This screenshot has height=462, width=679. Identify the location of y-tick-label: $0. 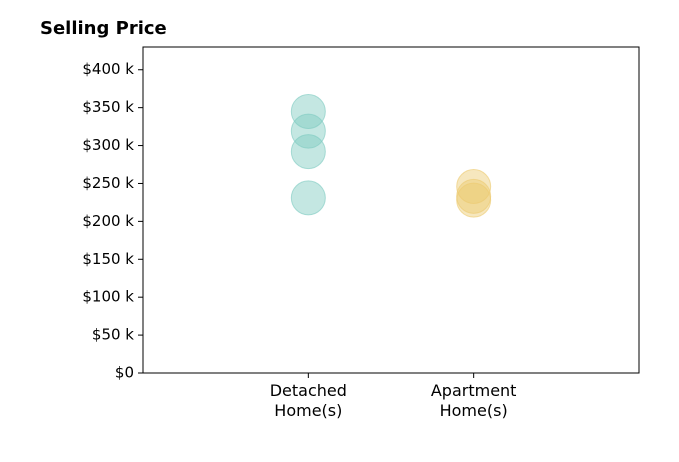
(124, 373).